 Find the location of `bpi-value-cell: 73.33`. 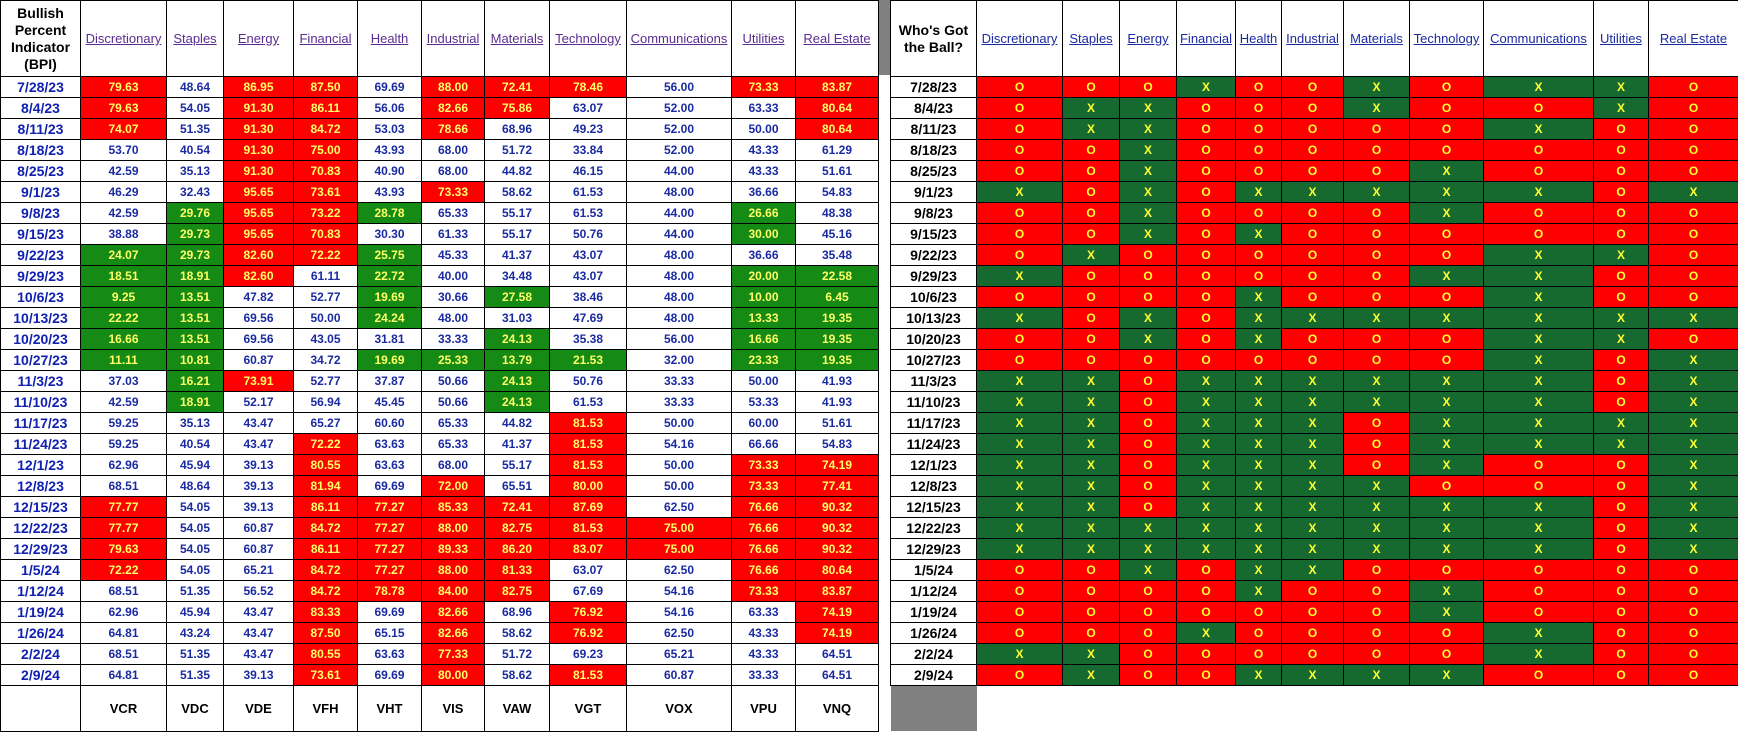

bpi-value-cell: 73.33 is located at coordinates (453, 192).